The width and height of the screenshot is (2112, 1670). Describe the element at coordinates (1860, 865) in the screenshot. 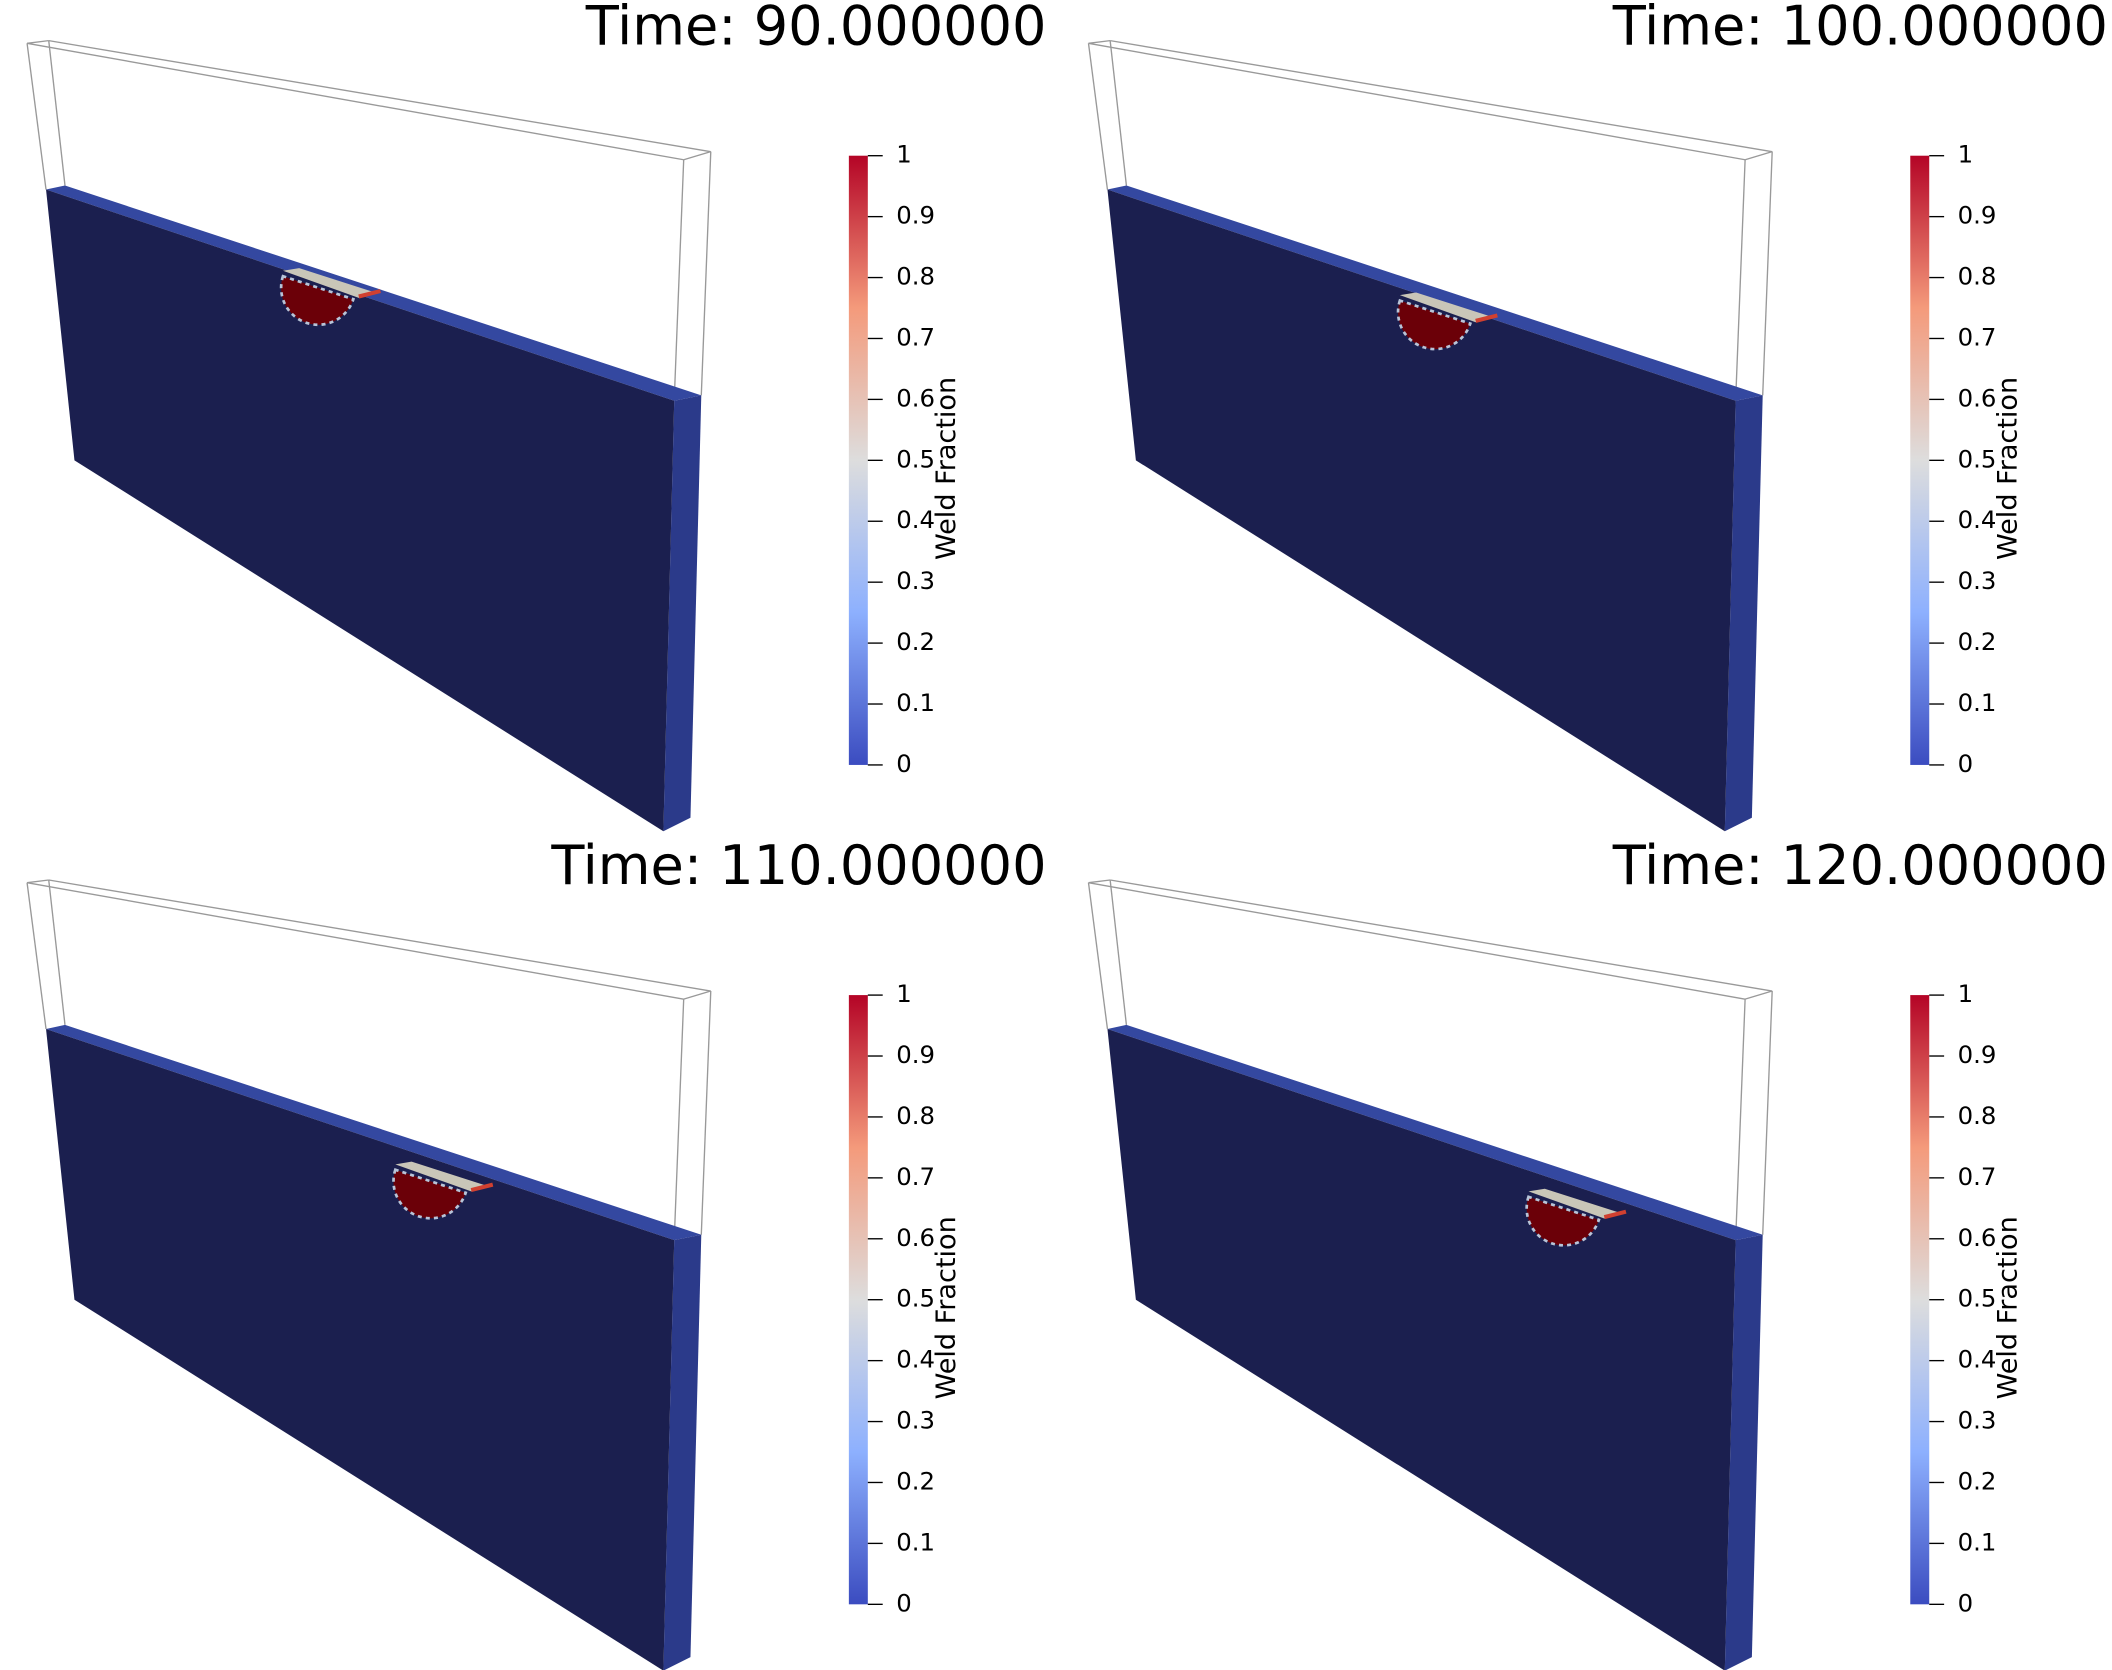

I see `time-title: Time: 120.000000` at that location.